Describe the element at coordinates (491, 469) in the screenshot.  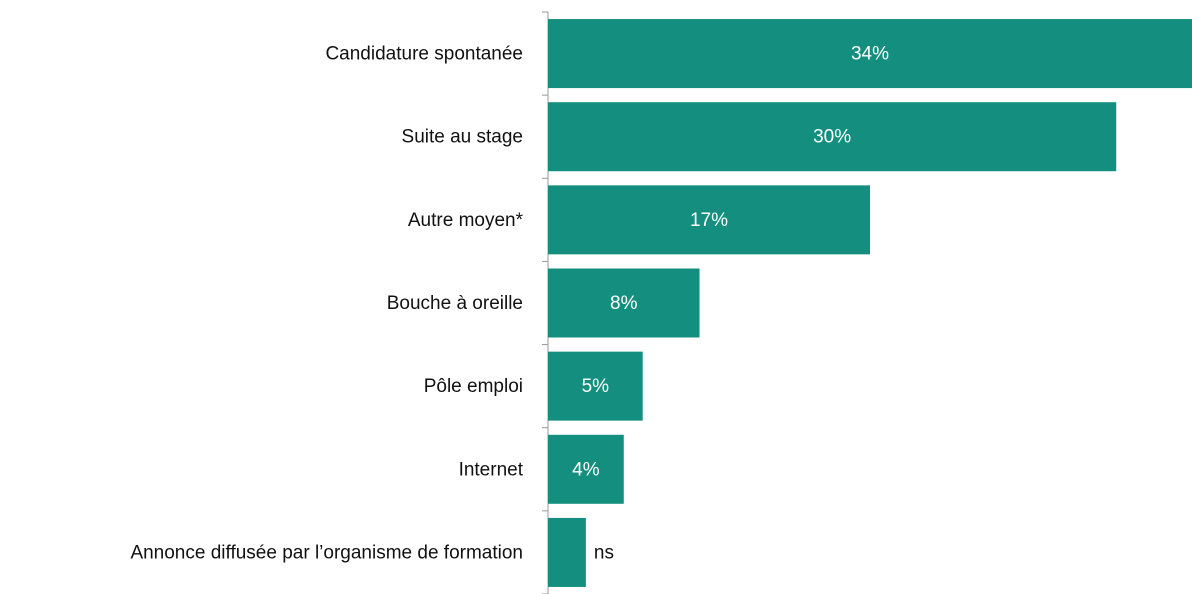
I see `category-label: Internet` at that location.